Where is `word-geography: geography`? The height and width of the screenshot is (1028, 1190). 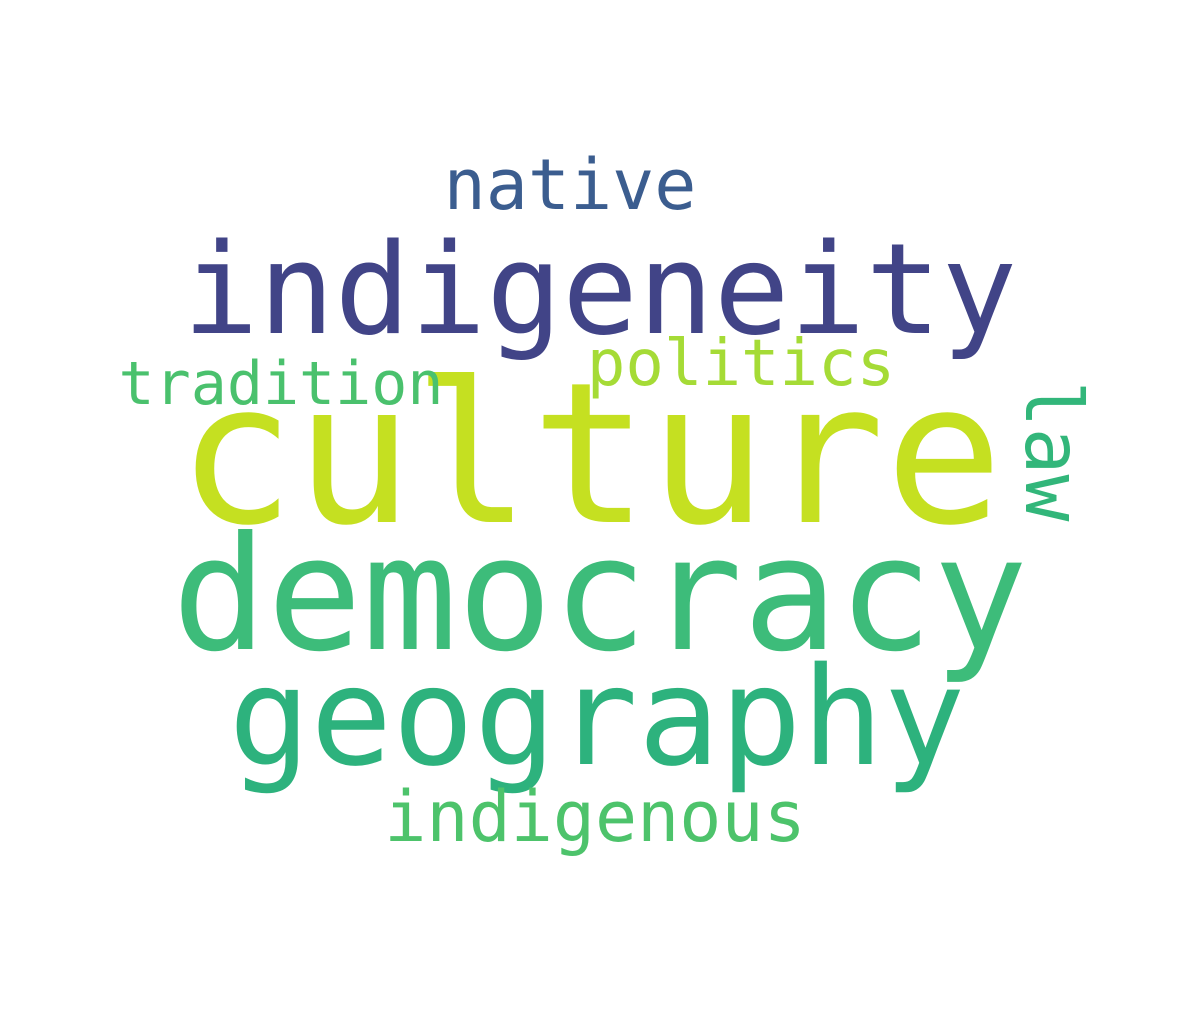 word-geography: geography is located at coordinates (597, 718).